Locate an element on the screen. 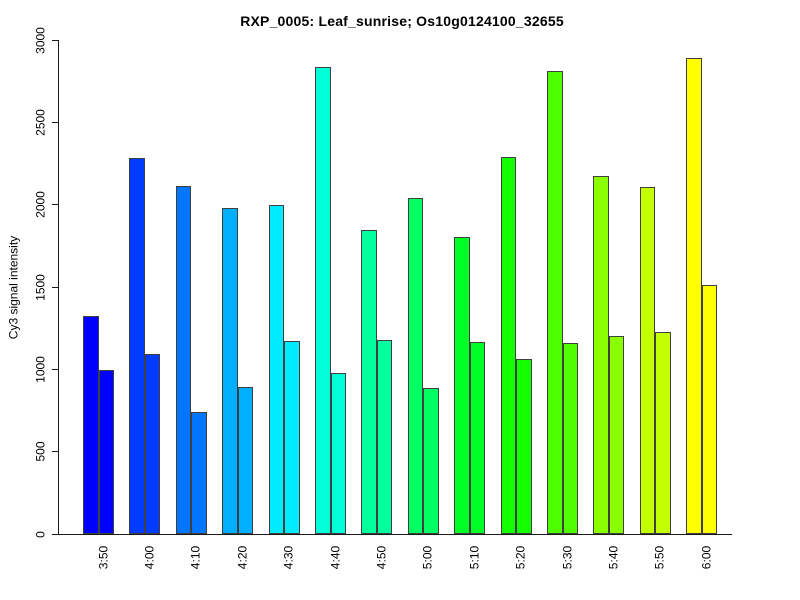 This screenshot has width=800, height=600. x-tick-label: 5:40 is located at coordinates (613, 557).